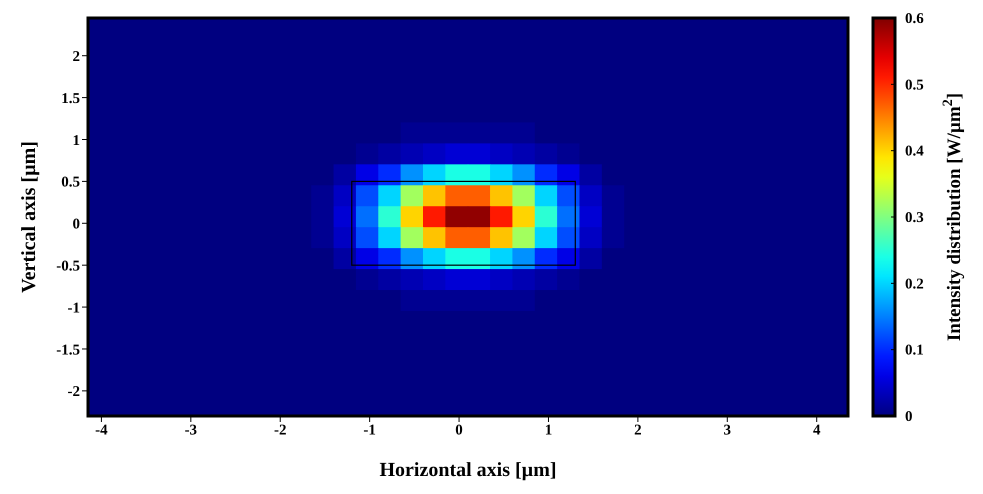 Image resolution: width=983 pixels, height=494 pixels. What do you see at coordinates (76, 140) in the screenshot?
I see `y-tick-label: 1` at bounding box center [76, 140].